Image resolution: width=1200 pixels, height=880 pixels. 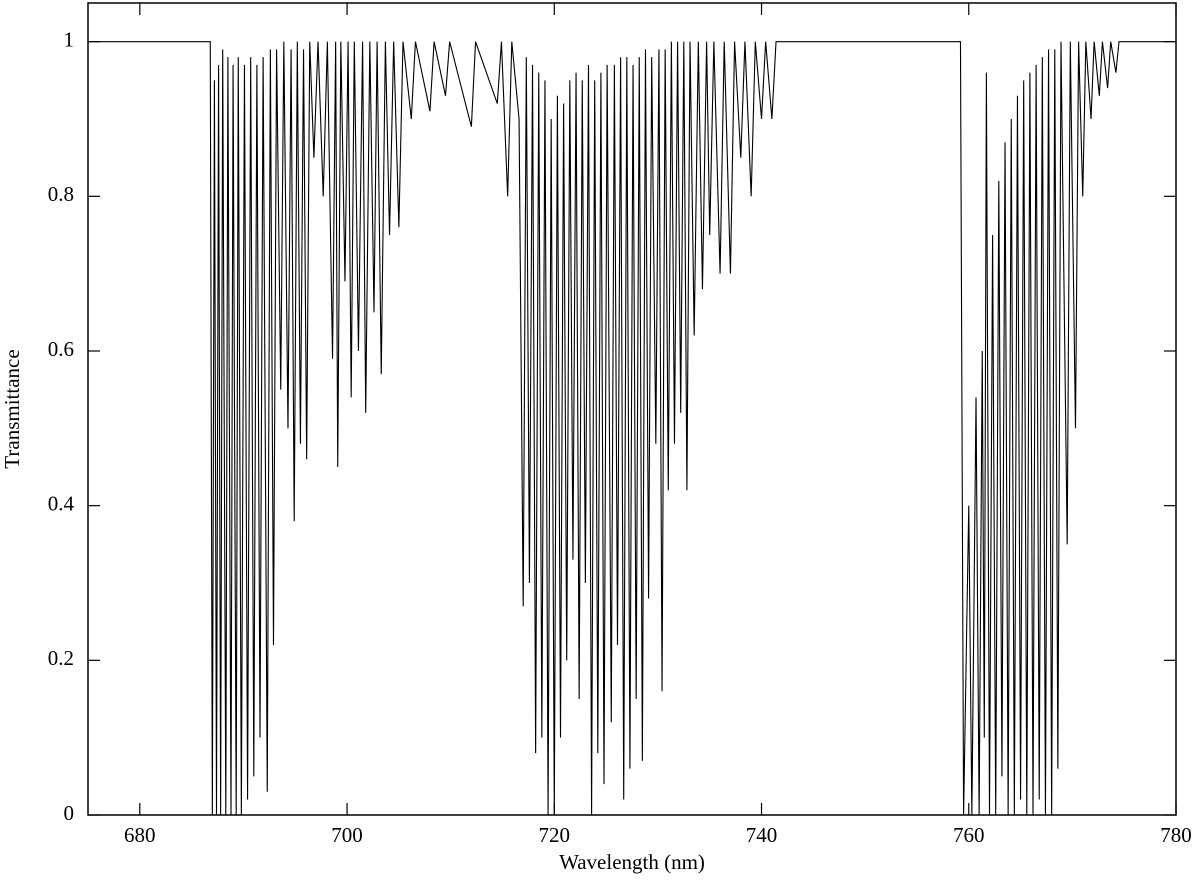 I want to click on x-tick-label: 700, so click(x=347, y=835).